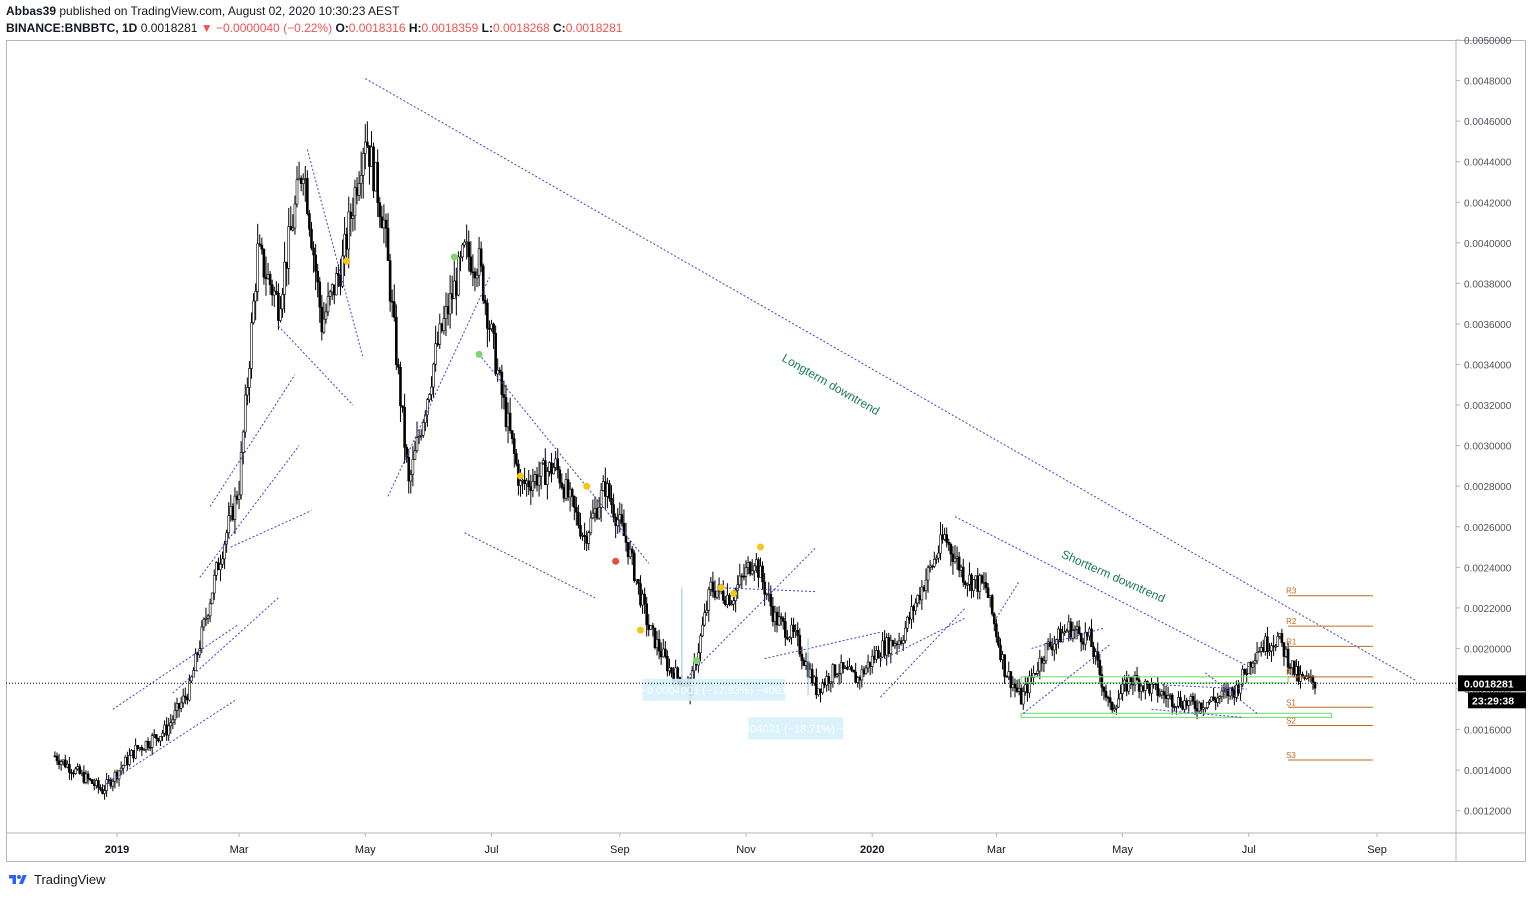 Image resolution: width=1531 pixels, height=898 pixels. I want to click on author-name: Abbas39, so click(31, 11).